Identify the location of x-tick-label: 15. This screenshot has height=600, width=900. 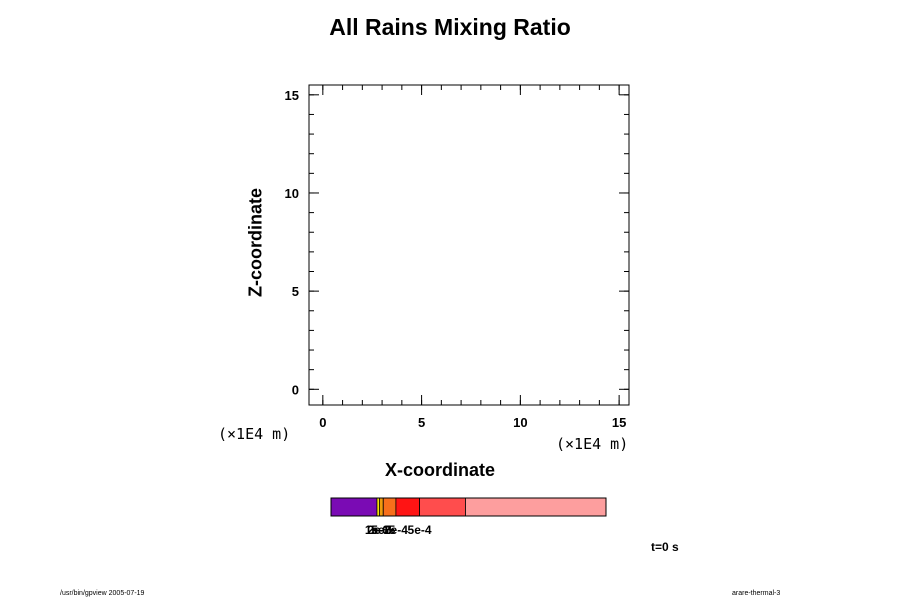
(619, 422).